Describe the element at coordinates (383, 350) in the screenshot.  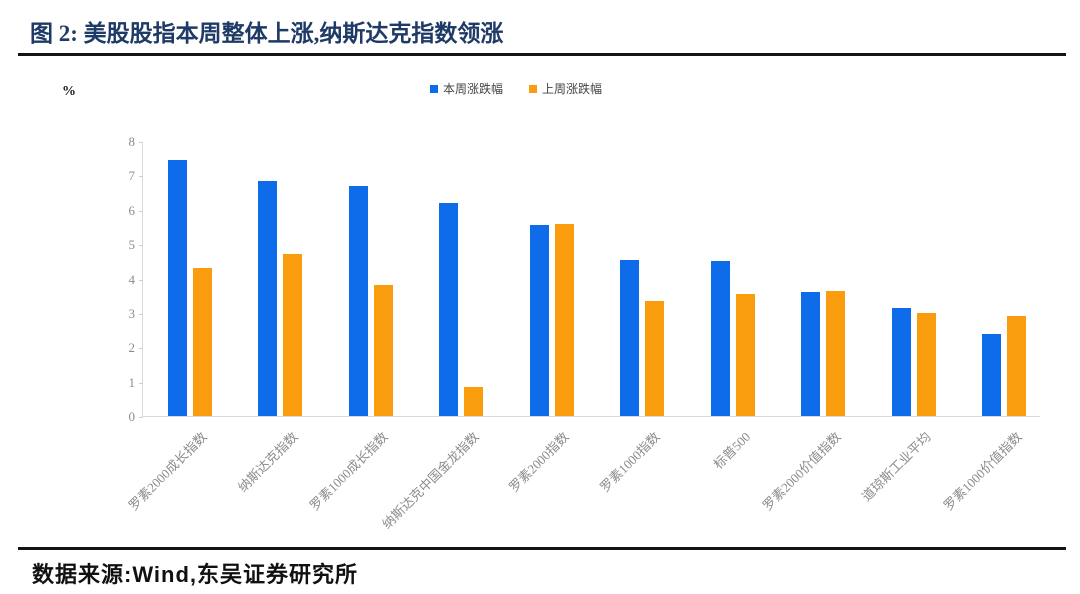
I see `bar-s1-c2` at that location.